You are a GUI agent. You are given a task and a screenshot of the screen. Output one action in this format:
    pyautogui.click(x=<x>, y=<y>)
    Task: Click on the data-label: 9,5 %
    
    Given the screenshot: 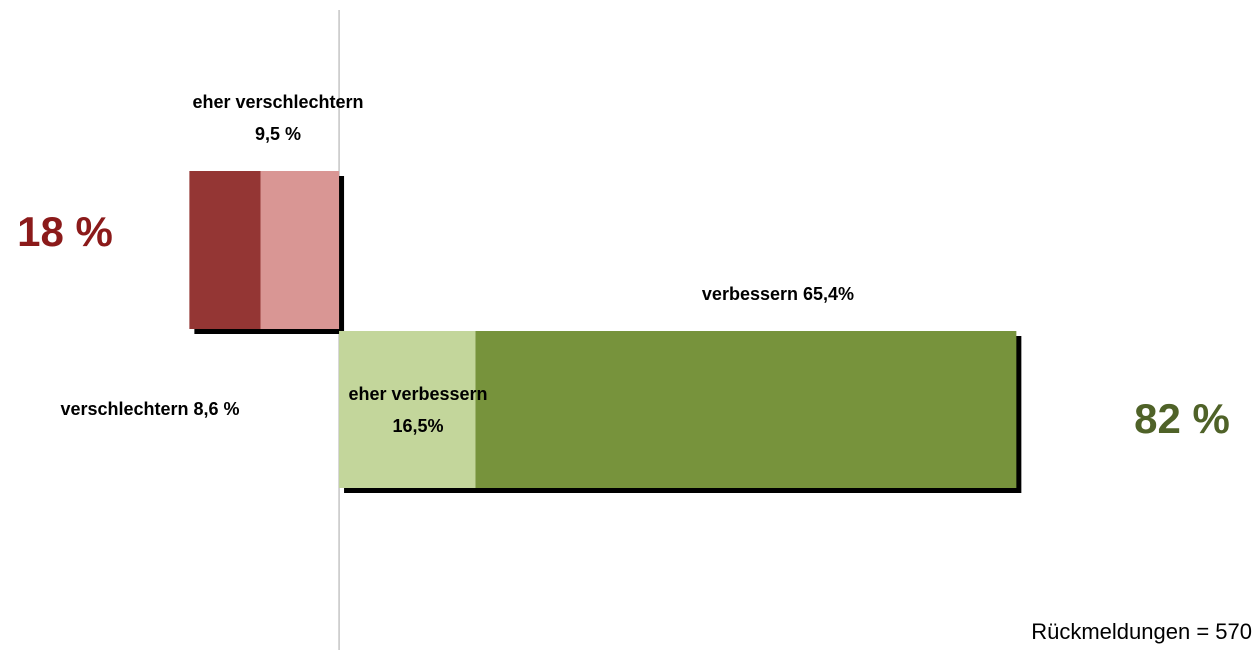 What is the action you would take?
    pyautogui.click(x=278, y=134)
    